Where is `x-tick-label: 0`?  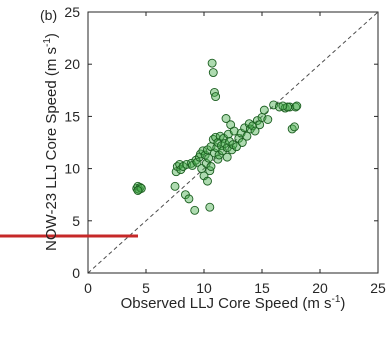 x-tick-label: 0 is located at coordinates (88, 288).